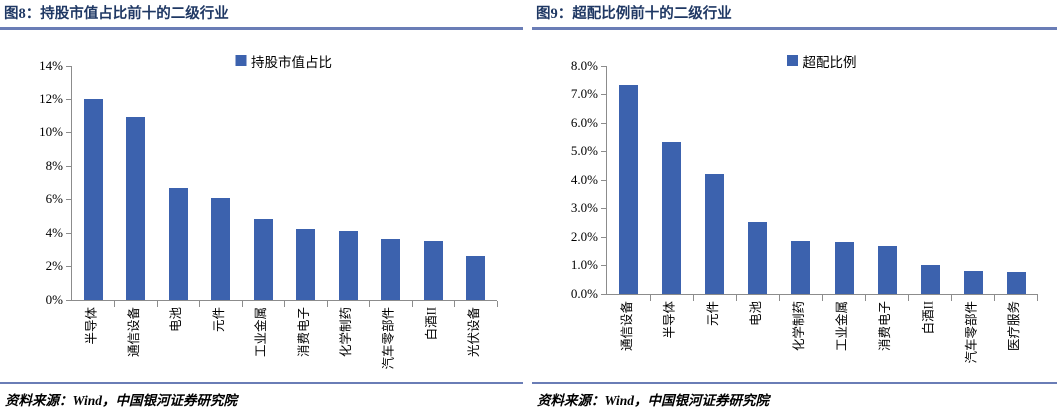 The height and width of the screenshot is (418, 1057). I want to click on y-axis-tick-label: 6%, so click(54, 199).